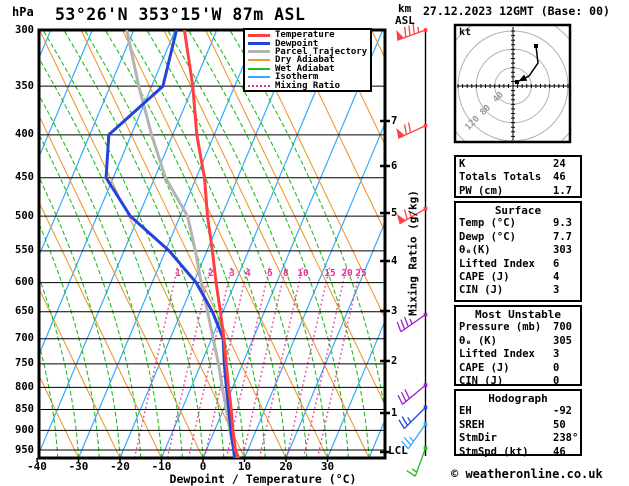 The height and width of the screenshot is (486, 629). What do you see at coordinates (562, 190) in the screenshot?
I see `panel-row-value: 1.7` at bounding box center [562, 190].